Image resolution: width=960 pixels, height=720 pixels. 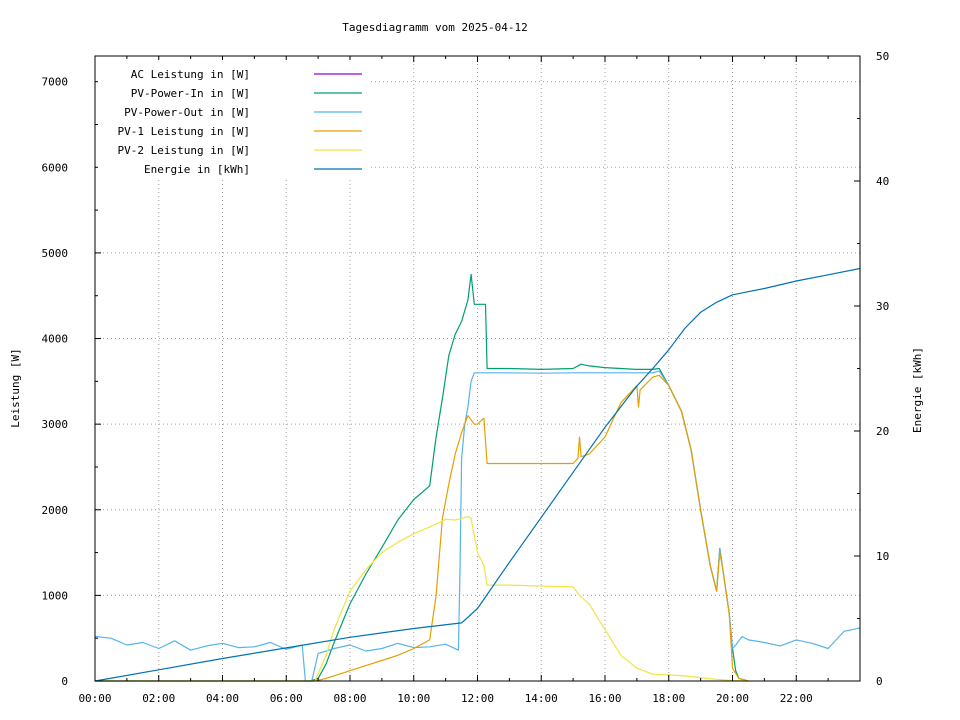 I want to click on y2-tick-label: 30, so click(x=882, y=306).